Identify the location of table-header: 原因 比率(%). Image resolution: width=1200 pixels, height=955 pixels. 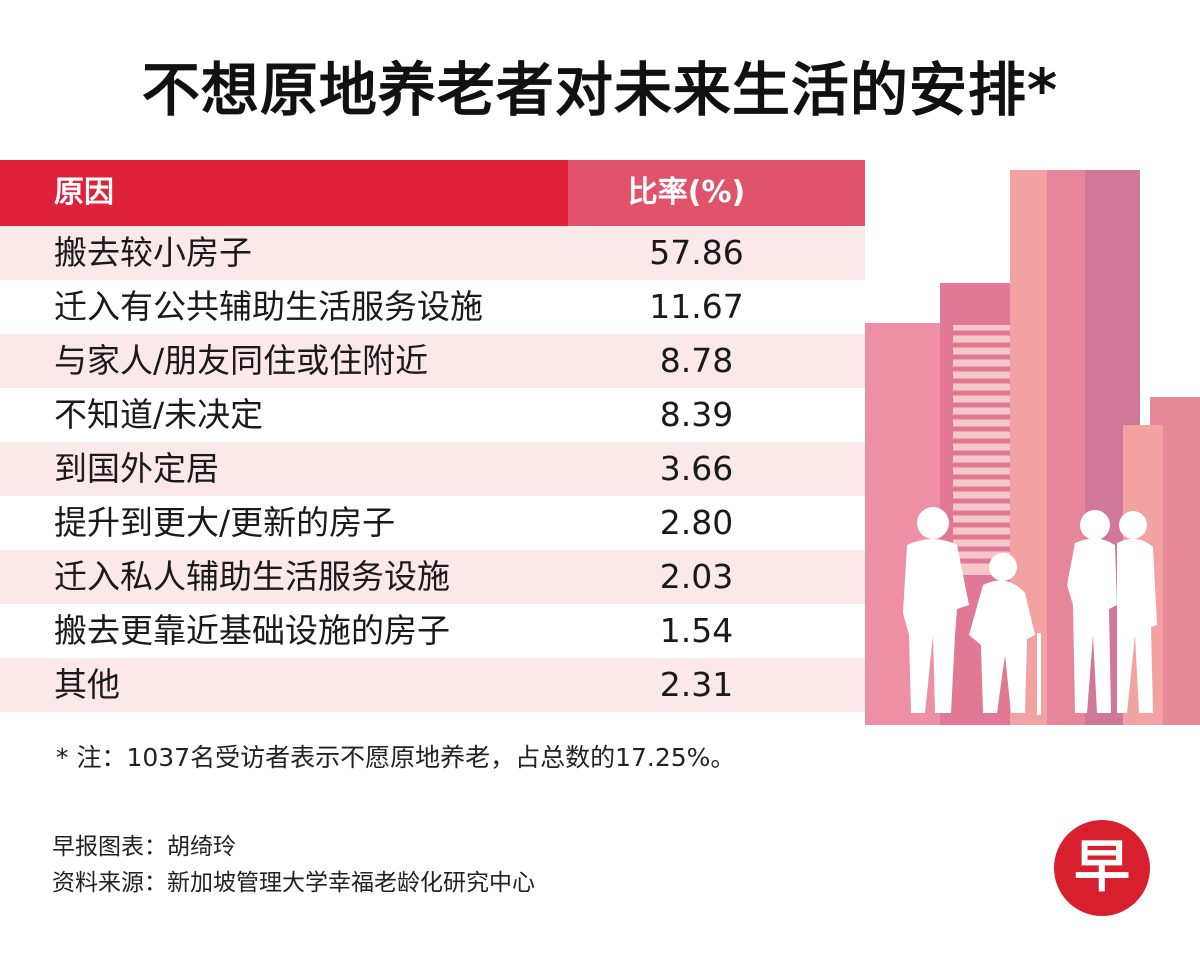
(432, 193).